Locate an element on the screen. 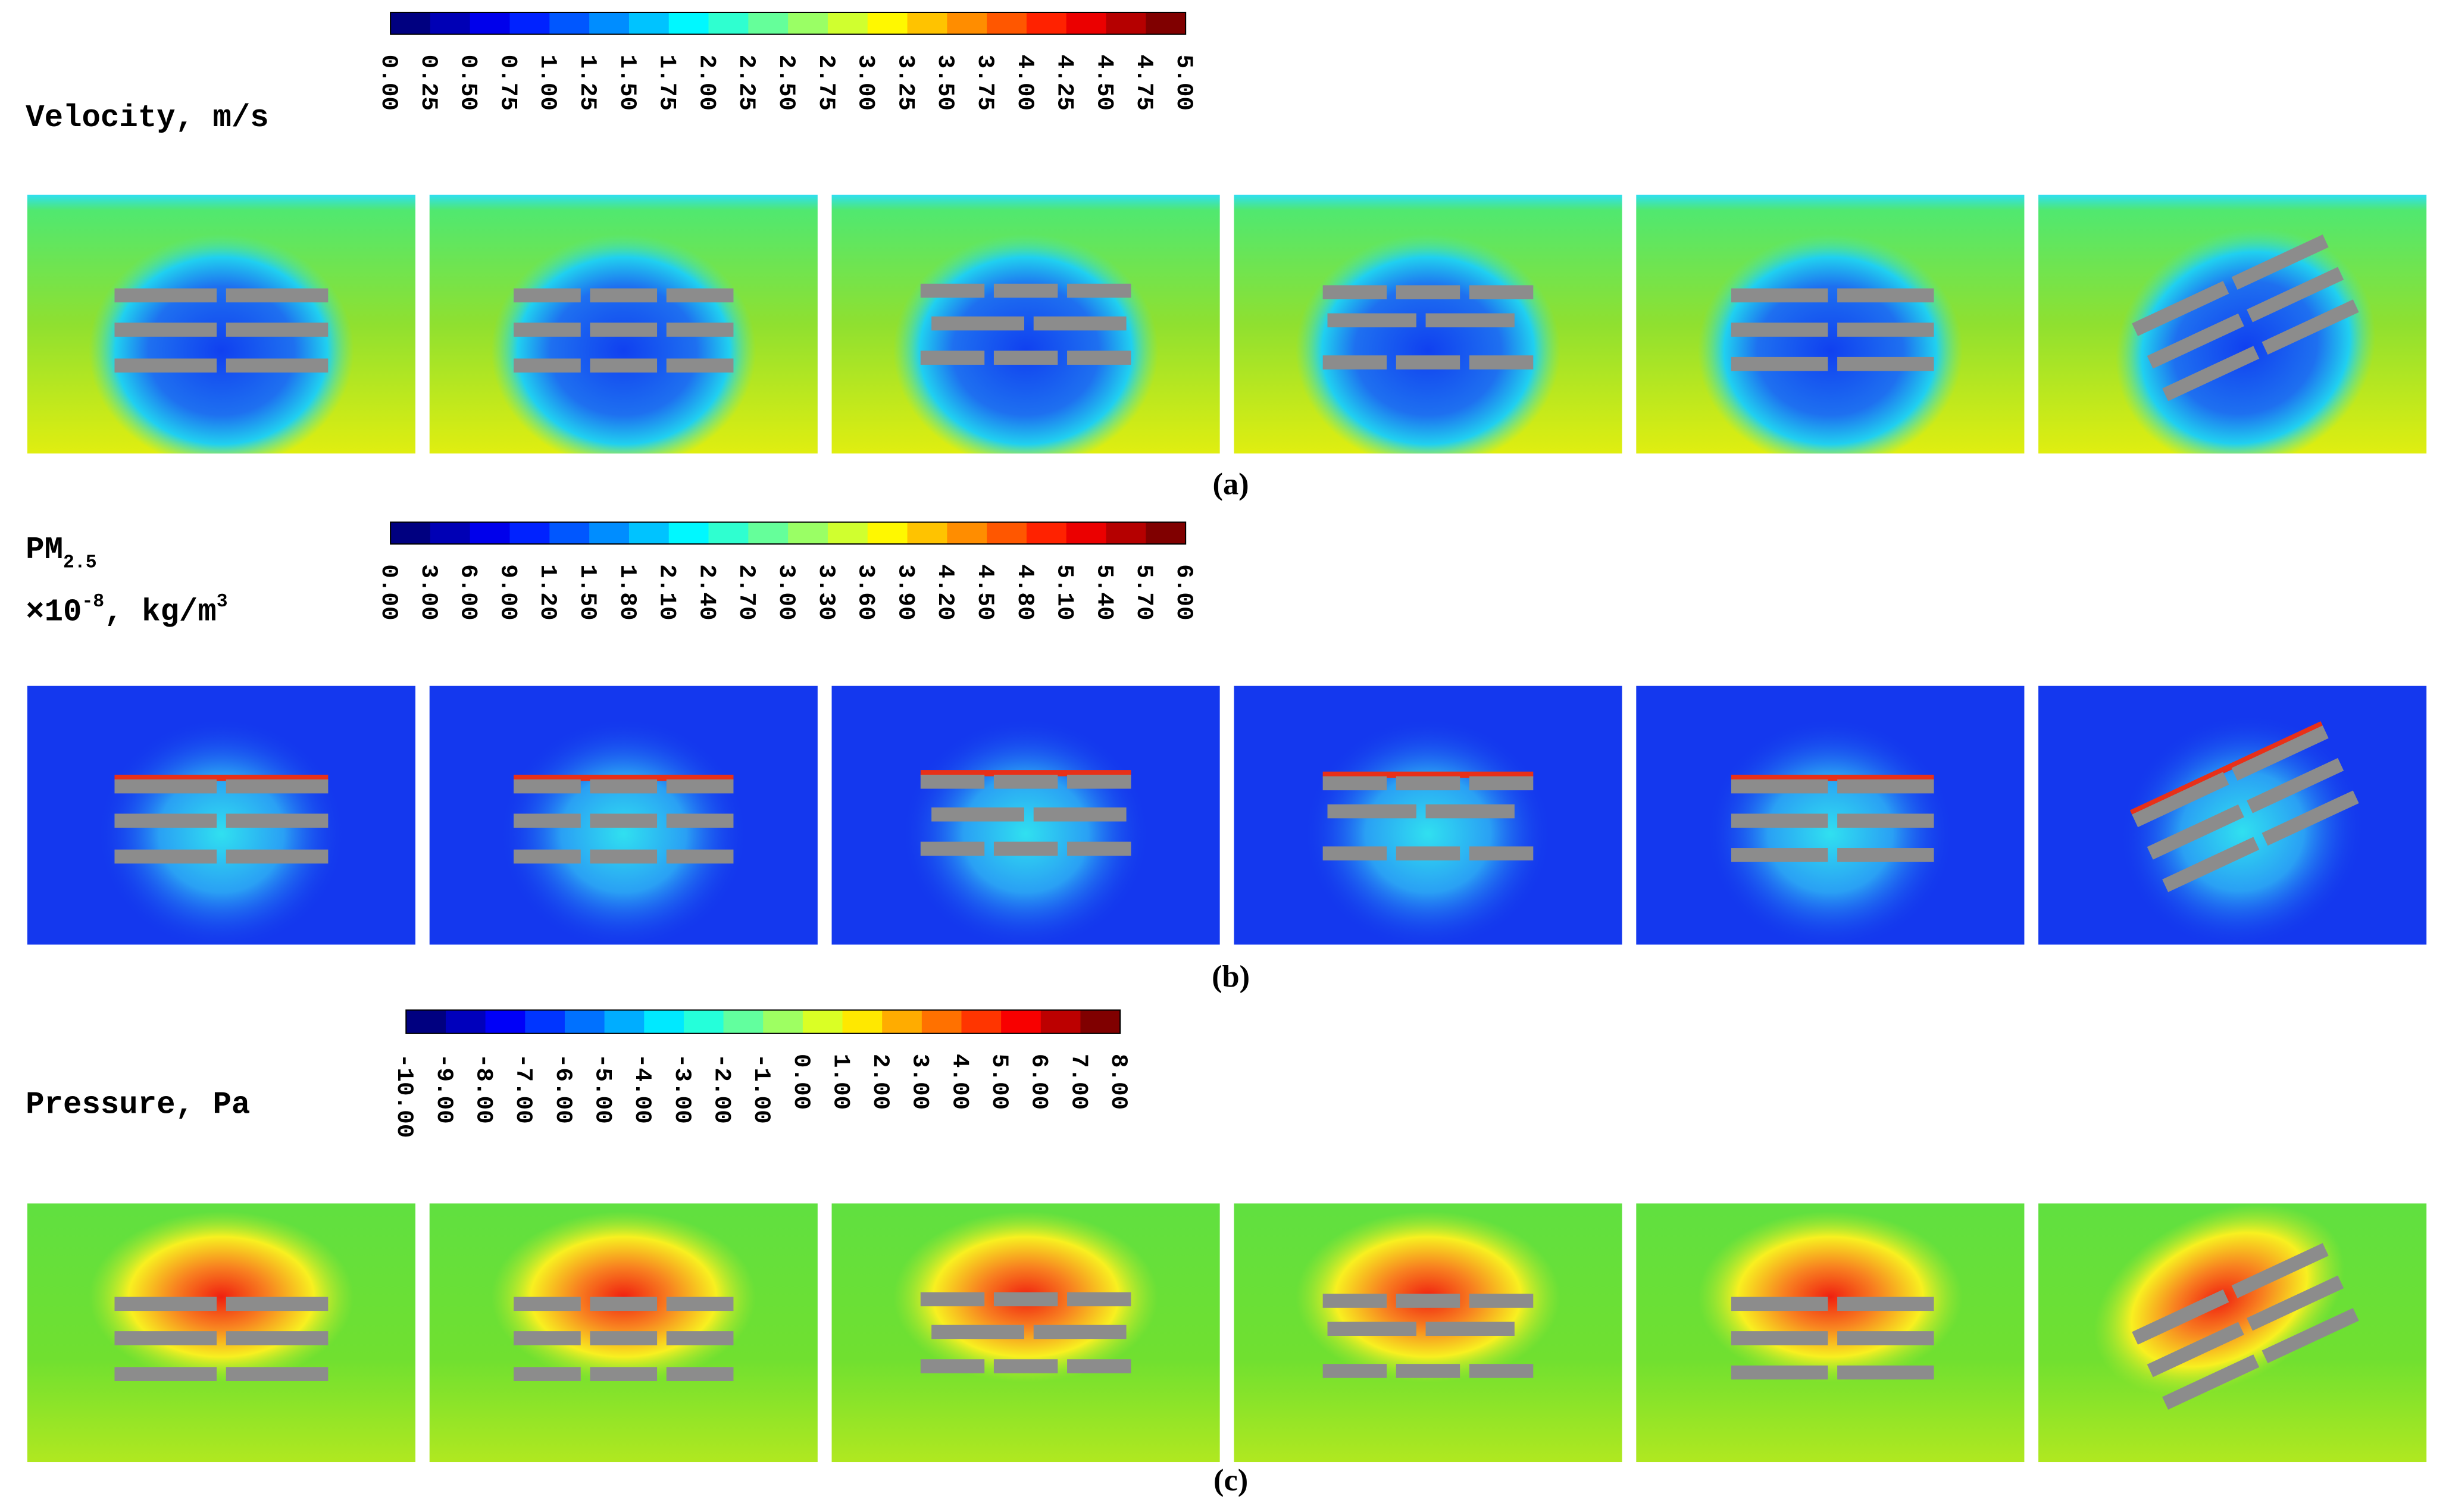 The width and height of the screenshot is (2446, 1512). colorbar-tick-label: 1.50 is located at coordinates (628, 83).